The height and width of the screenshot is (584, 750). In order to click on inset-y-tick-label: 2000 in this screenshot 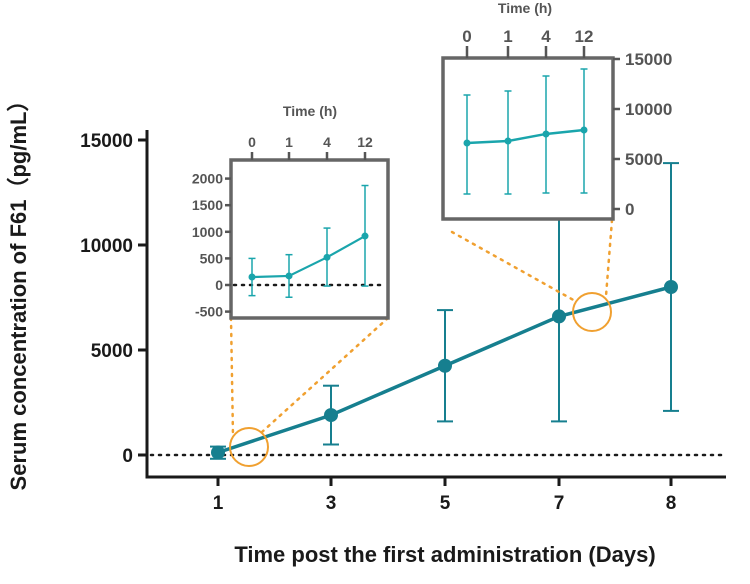, I will do `click(207, 179)`.